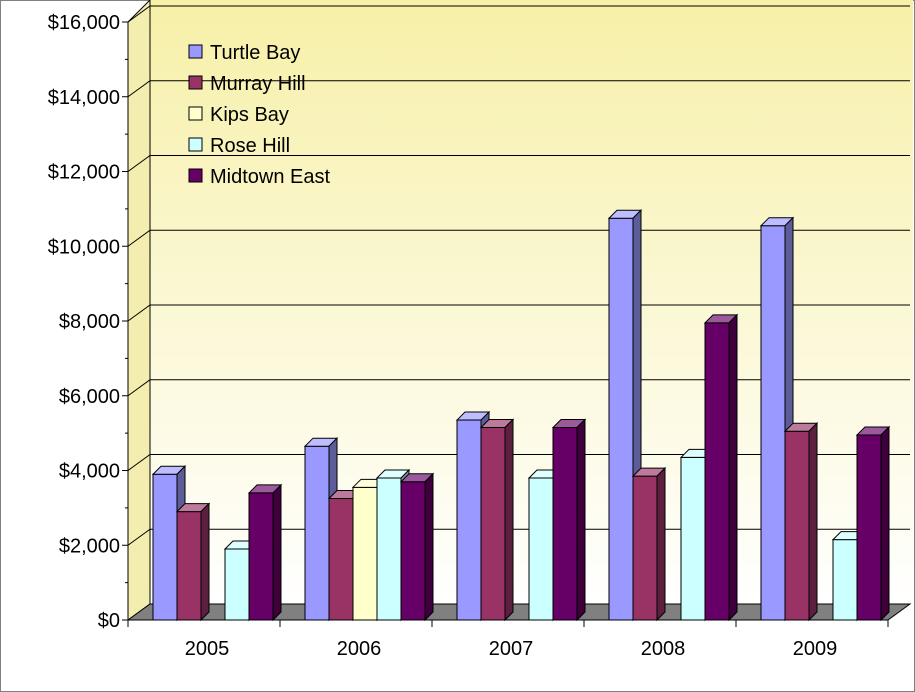  I want to click on y-tick-label: $12,000, so click(84, 173).